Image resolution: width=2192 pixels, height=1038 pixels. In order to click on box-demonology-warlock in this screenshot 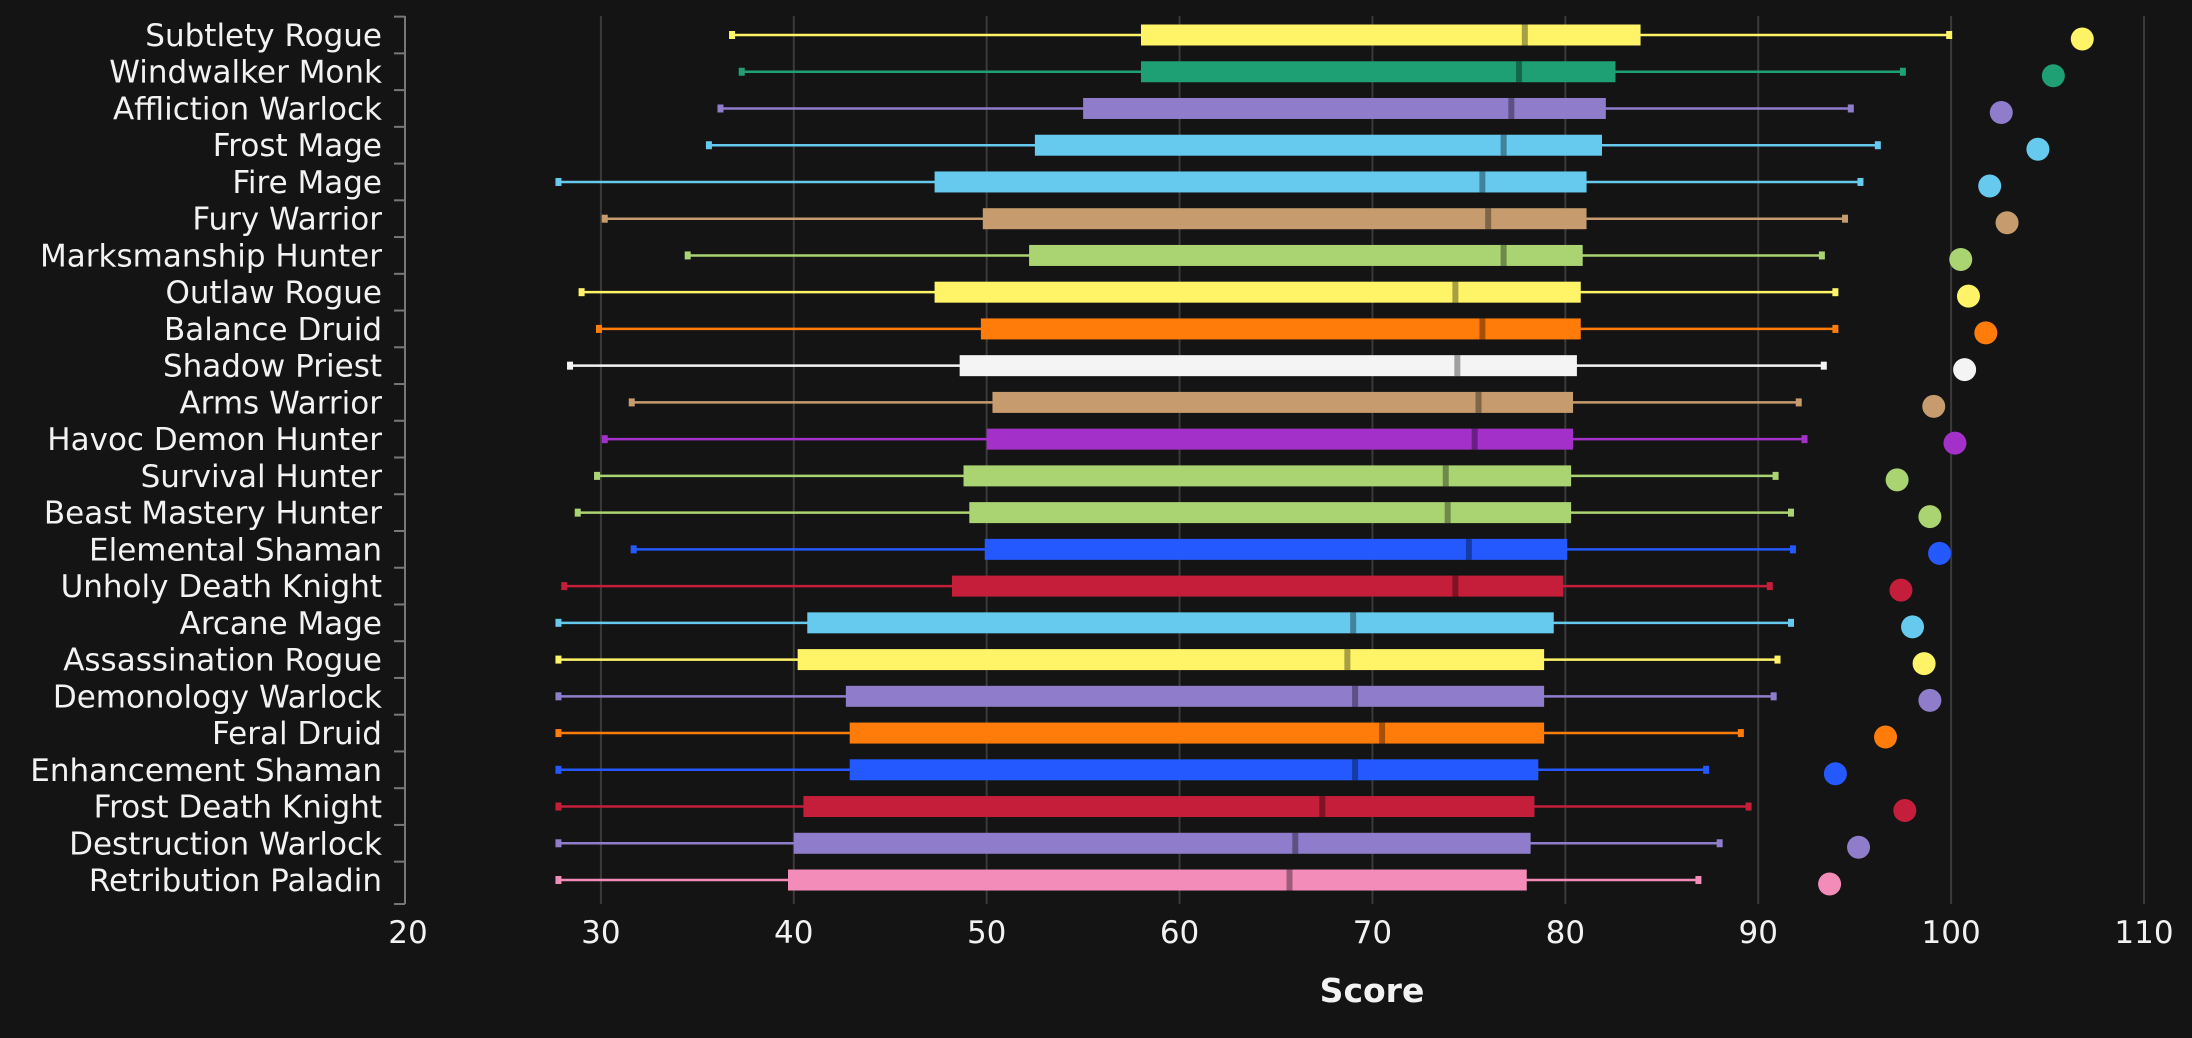, I will do `click(1248, 698)`.